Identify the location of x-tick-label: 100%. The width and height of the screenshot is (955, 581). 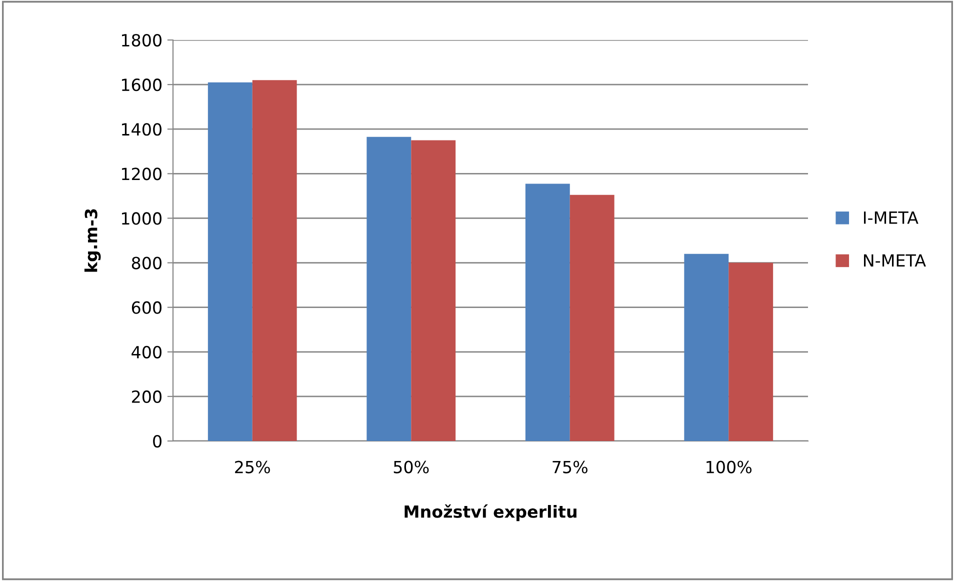
(729, 467).